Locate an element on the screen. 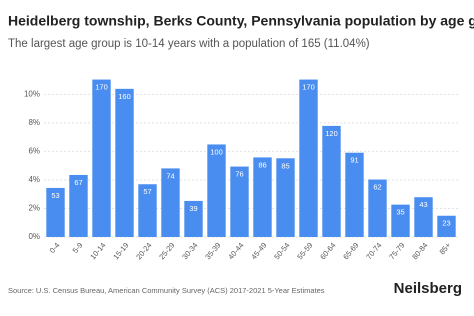 This screenshot has width=474, height=316. x-tick-label: 85+ is located at coordinates (444, 248).